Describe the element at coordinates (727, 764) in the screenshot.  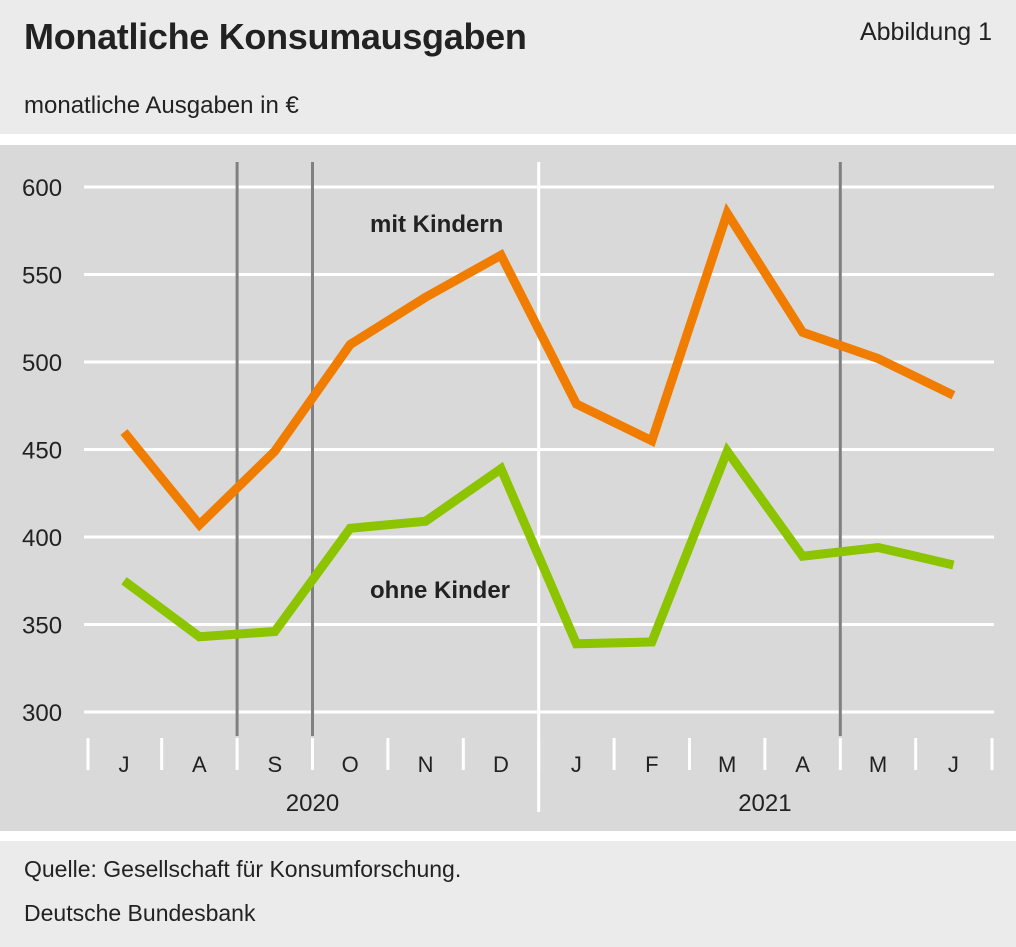
I see `x-tick-label-8: M` at that location.